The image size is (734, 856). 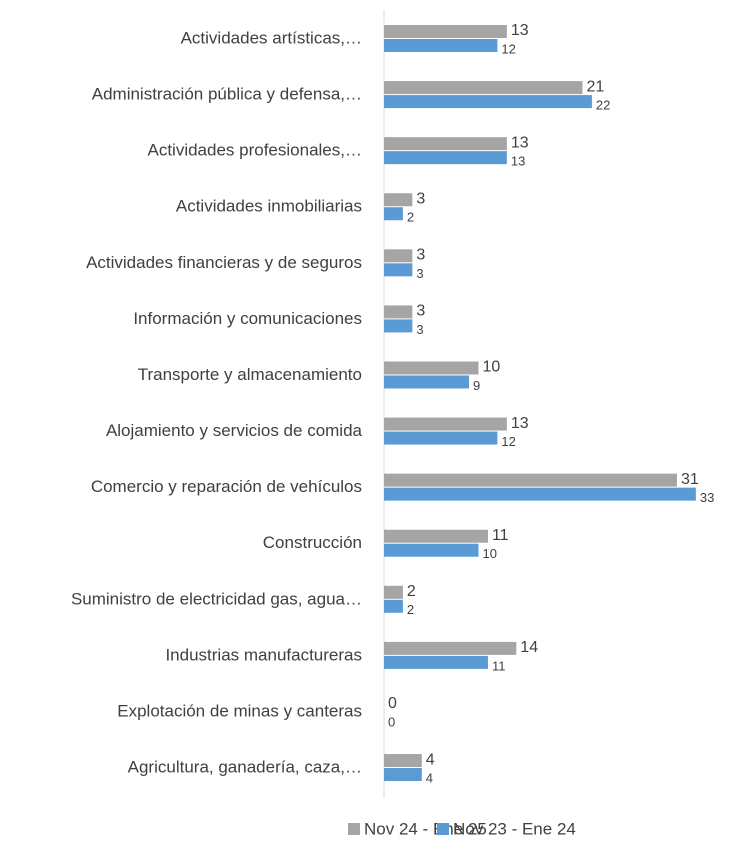 What do you see at coordinates (425, 828) in the screenshot?
I see `legend-label: Nov 24 - Ene 25` at bounding box center [425, 828].